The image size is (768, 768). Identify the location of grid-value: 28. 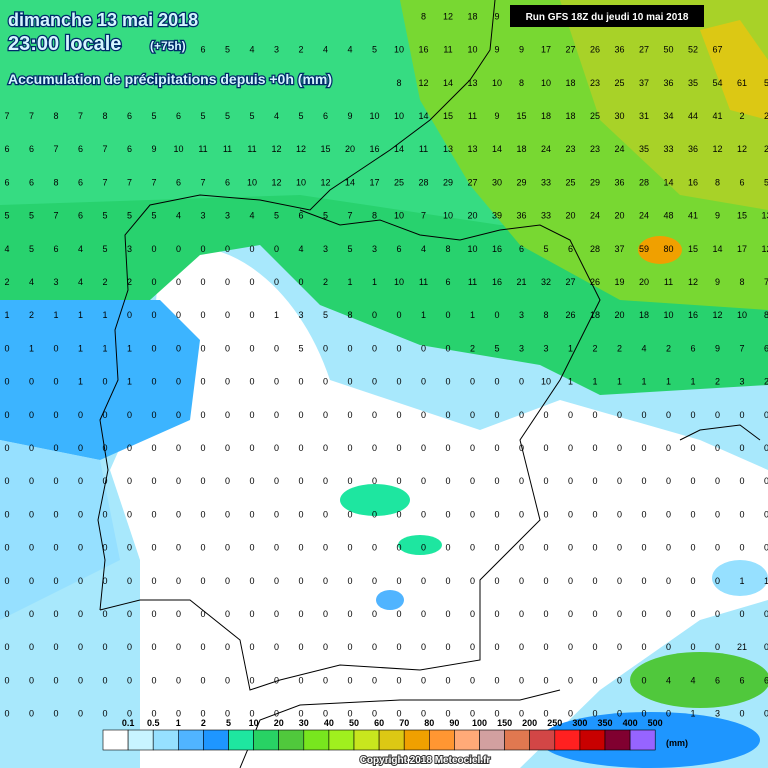
(595, 249).